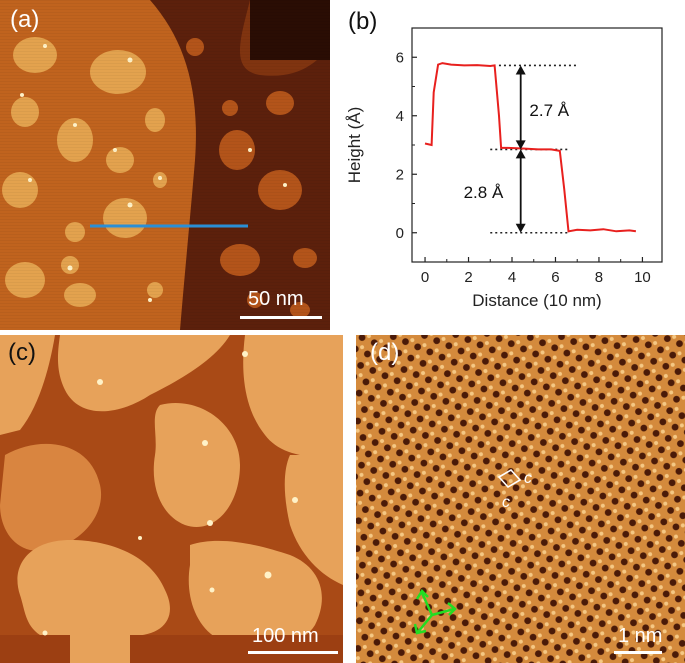 The height and width of the screenshot is (663, 685). I want to click on step-arrow-lower-head-top, so click(520, 154).